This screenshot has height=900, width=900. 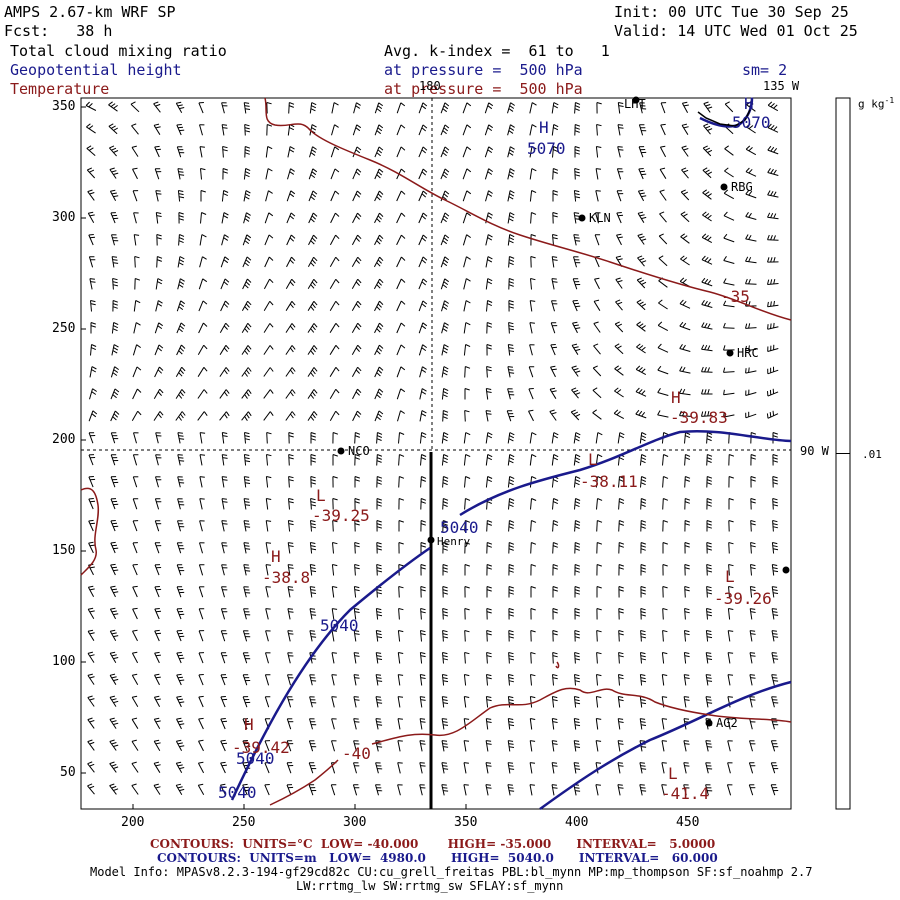 What do you see at coordinates (237, 792) in the screenshot?
I see `height-label: 5040` at bounding box center [237, 792].